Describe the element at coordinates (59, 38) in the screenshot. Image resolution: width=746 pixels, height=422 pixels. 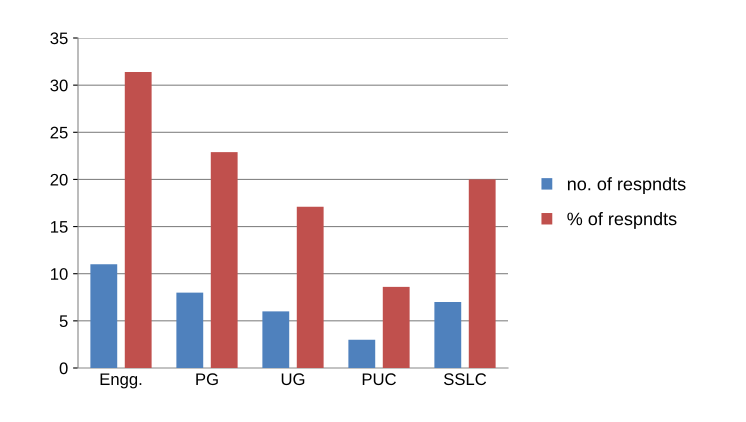
I see `y-tick-label: 35` at that location.